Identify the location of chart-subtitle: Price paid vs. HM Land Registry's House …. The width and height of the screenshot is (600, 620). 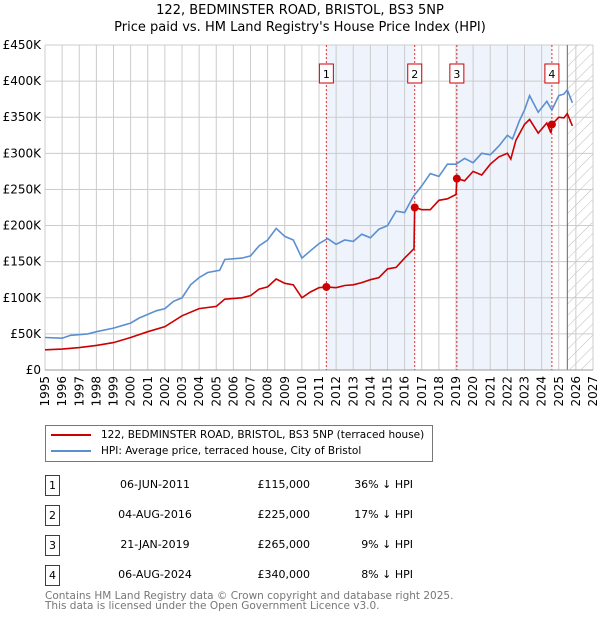
(300, 27).